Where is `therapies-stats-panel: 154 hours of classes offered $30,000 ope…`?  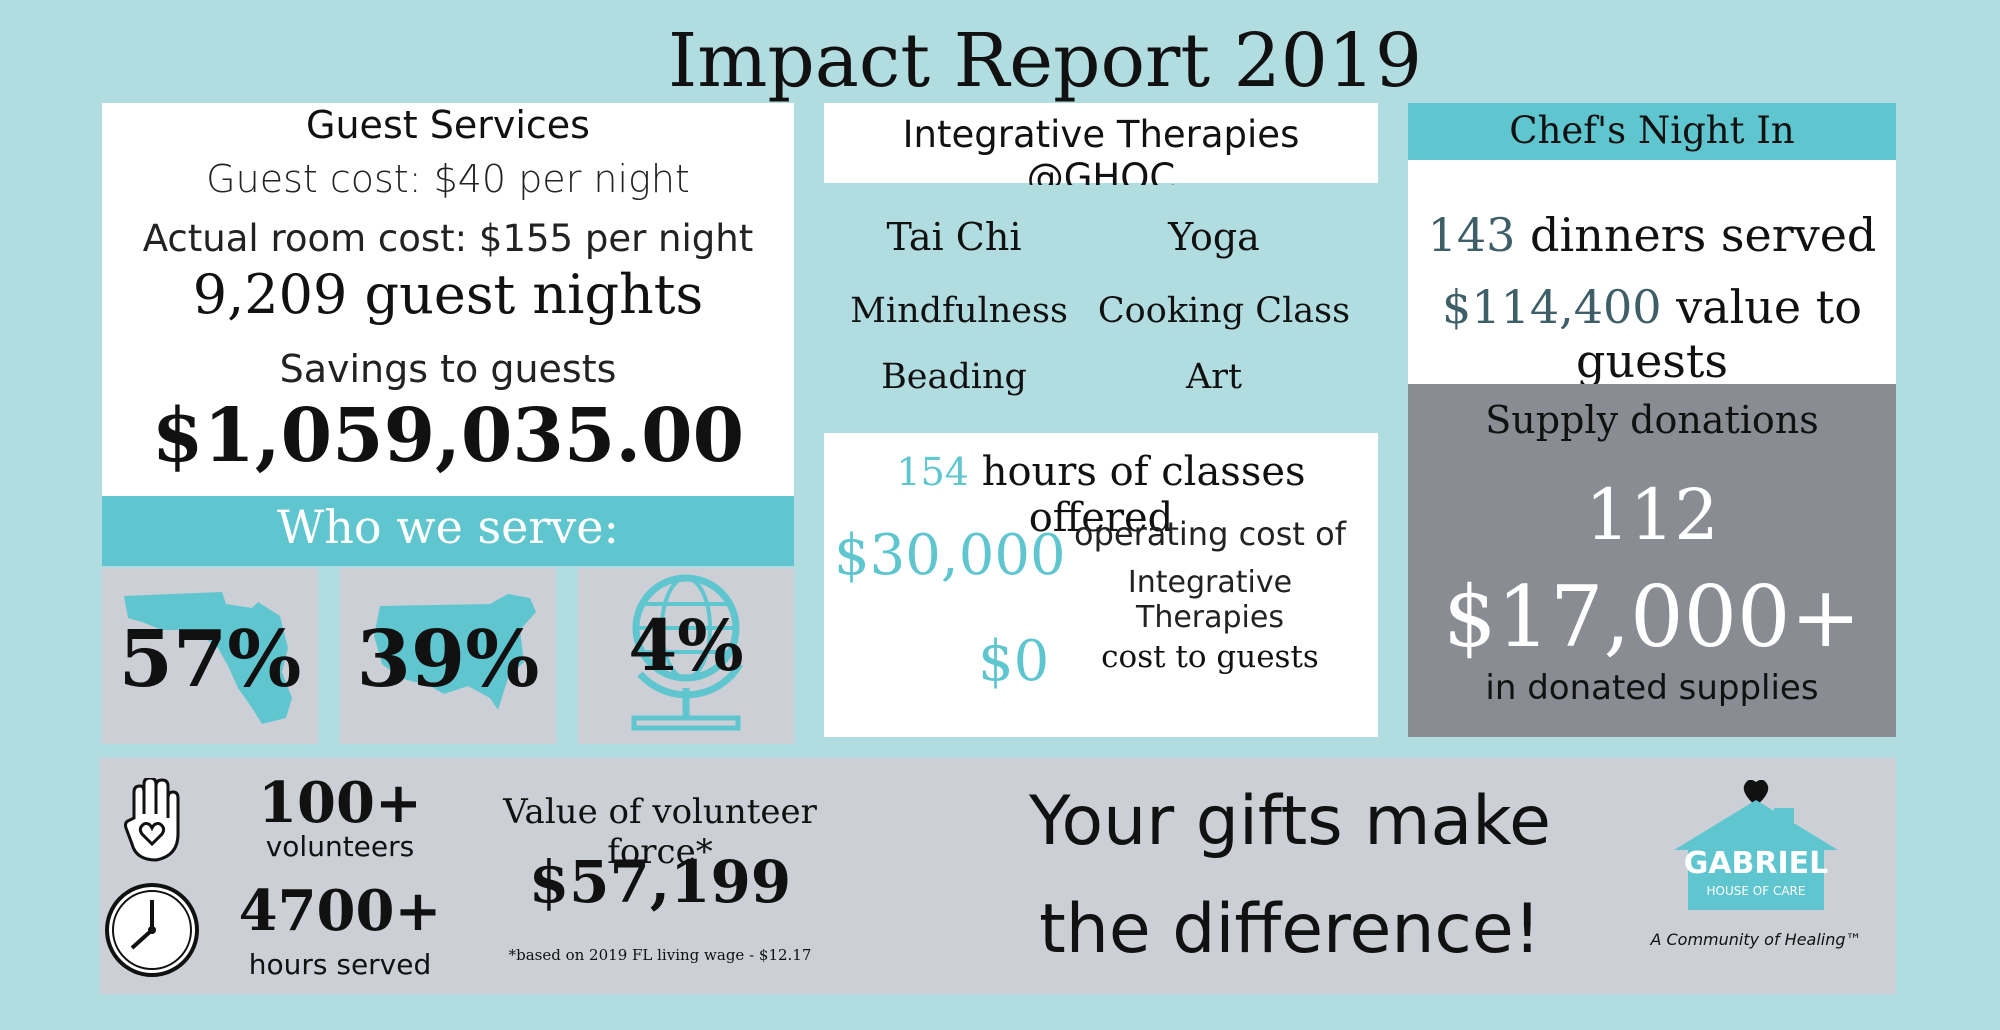
therapies-stats-panel: 154 hours of classes offered $30,000 ope… is located at coordinates (1101, 585).